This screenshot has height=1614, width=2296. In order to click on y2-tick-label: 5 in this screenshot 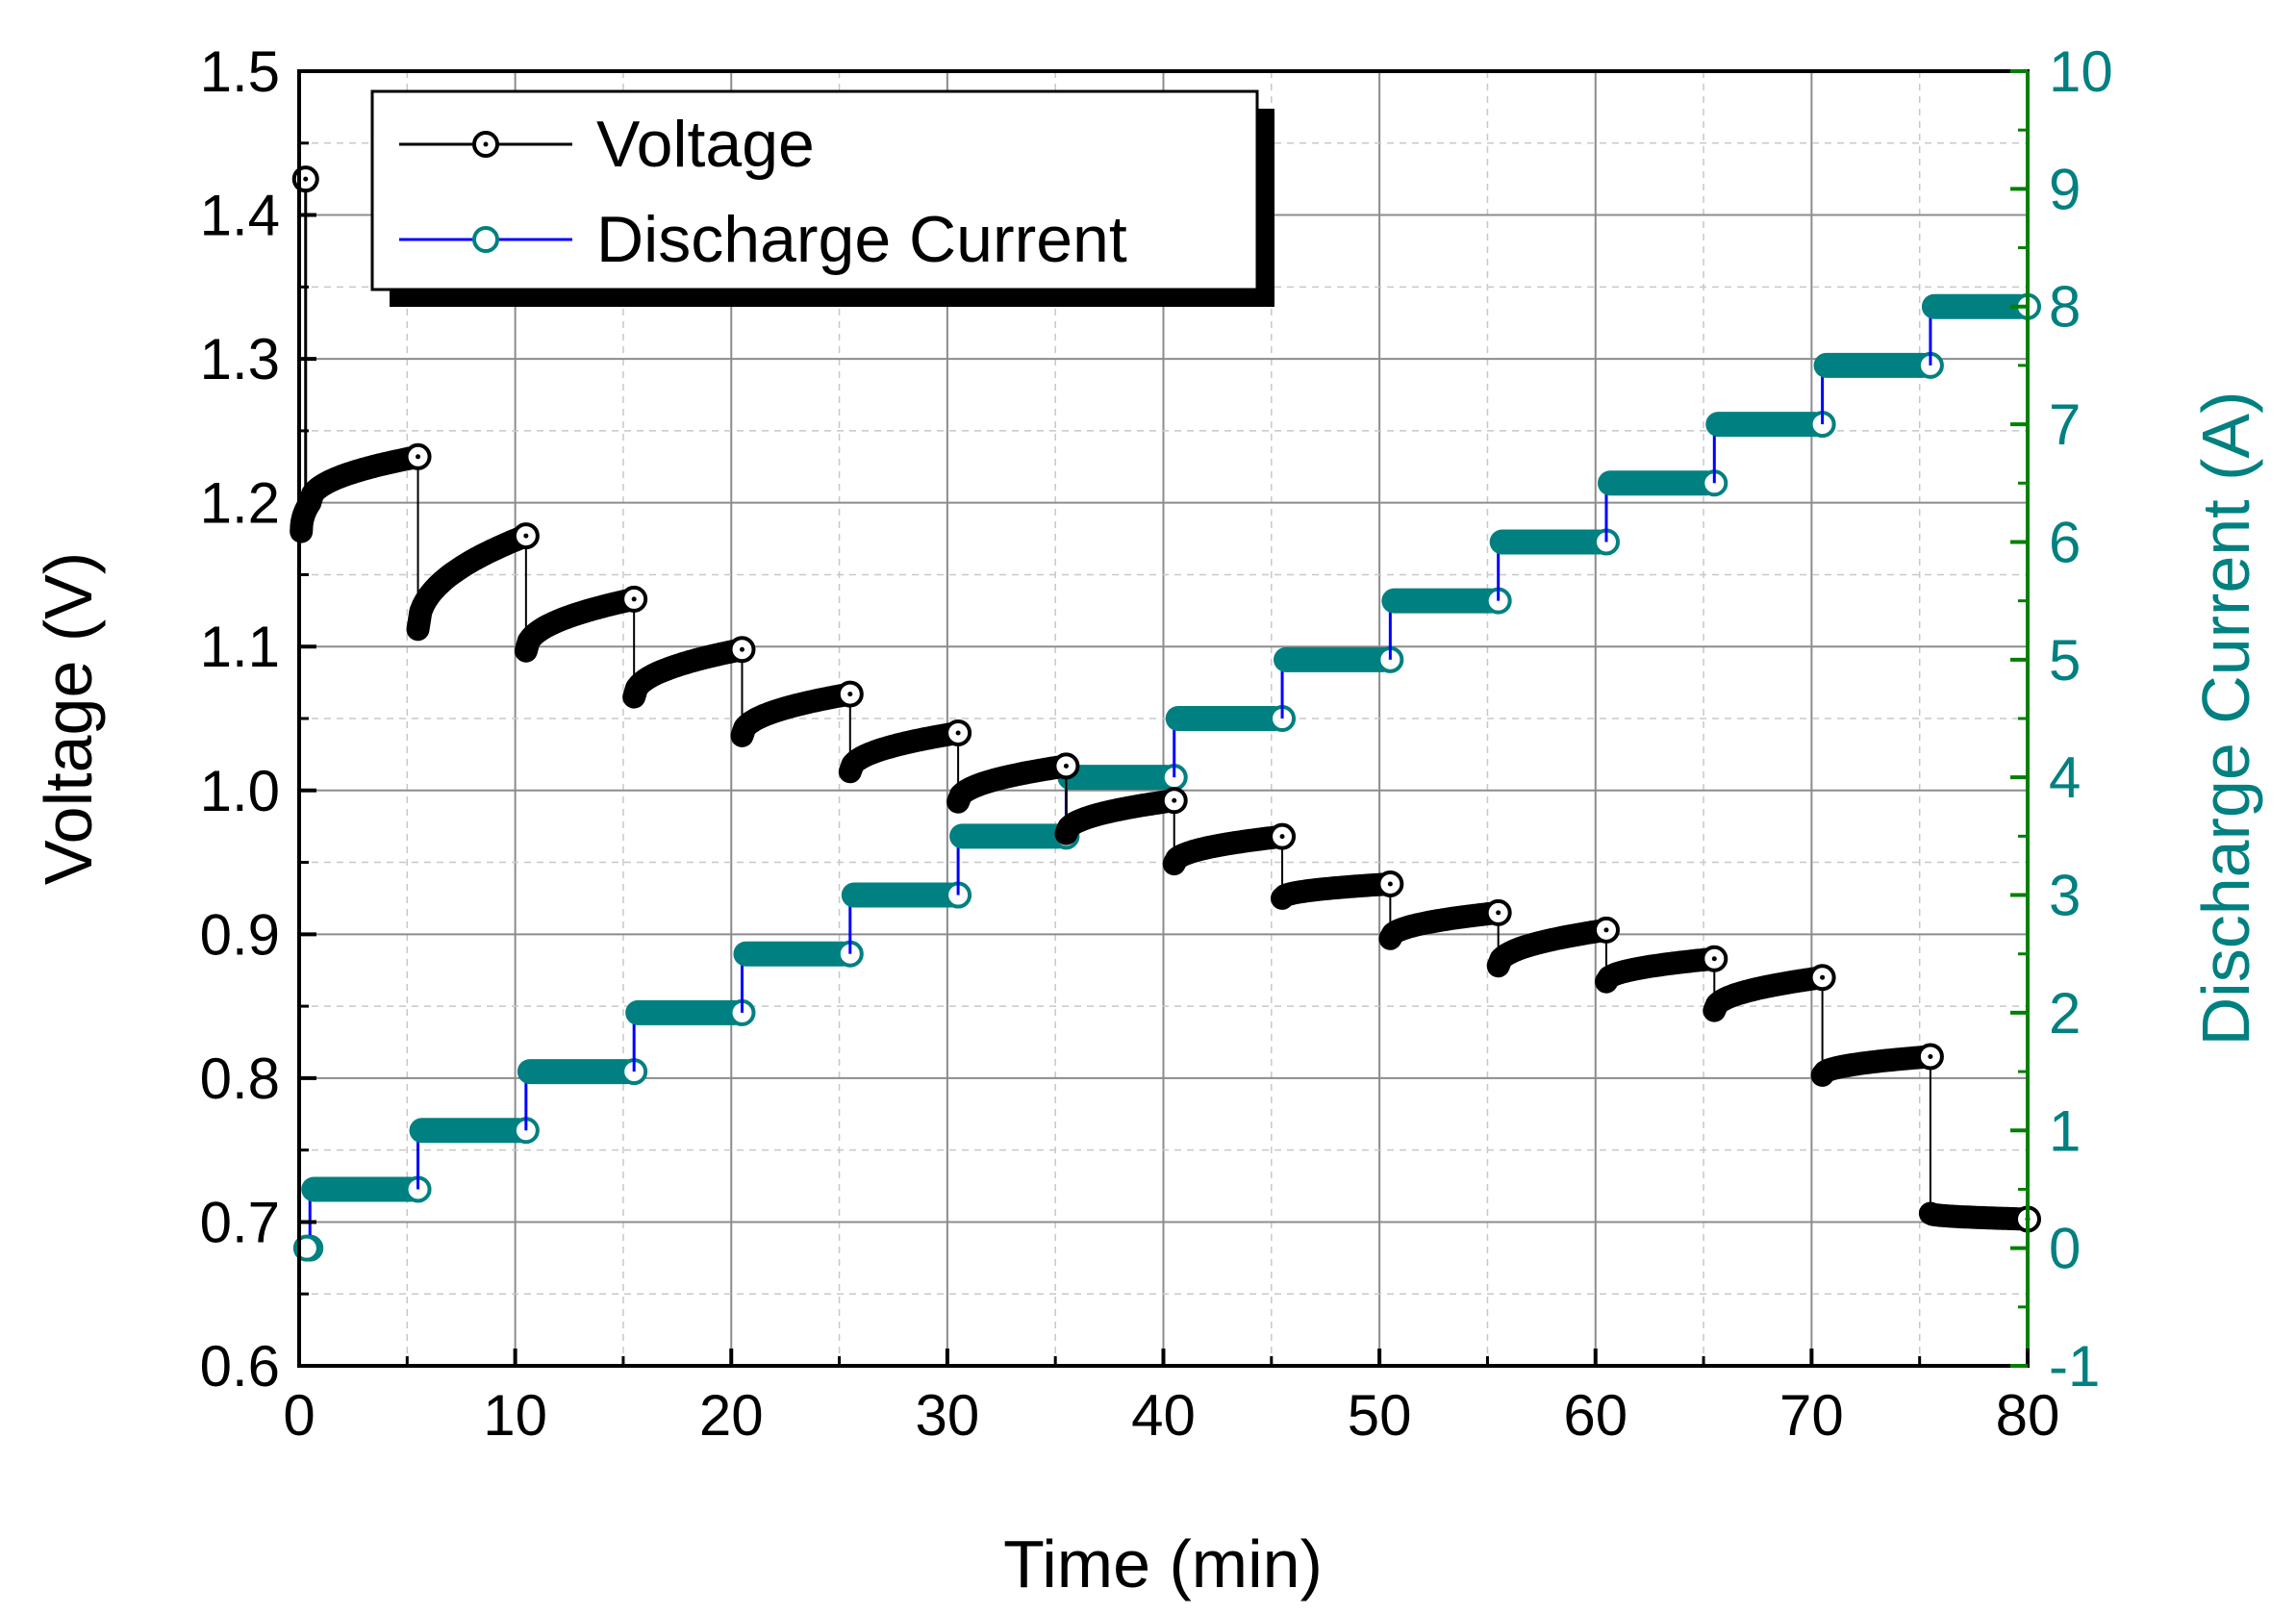, I will do `click(2065, 660)`.